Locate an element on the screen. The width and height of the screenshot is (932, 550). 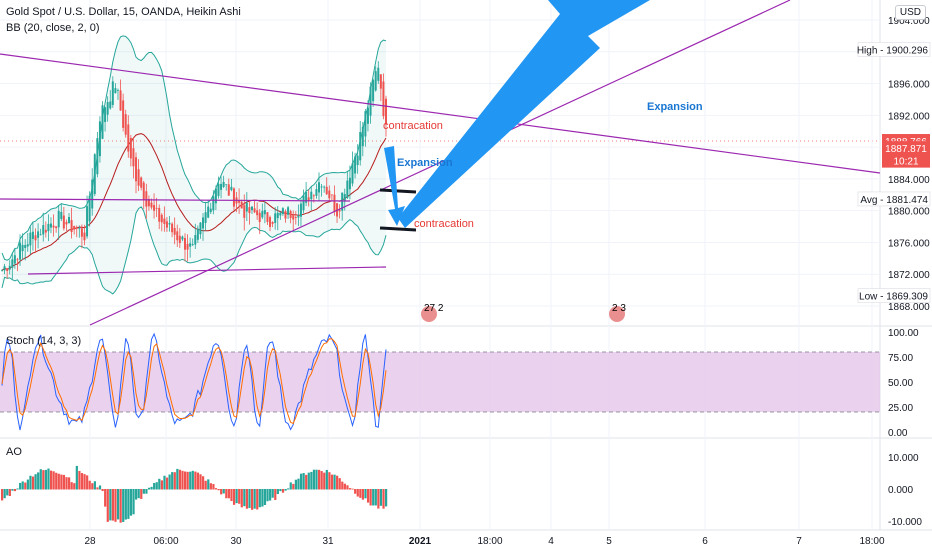
stoch-indicator-label: Stoch (14, 3, 3) is located at coordinates (43, 341).